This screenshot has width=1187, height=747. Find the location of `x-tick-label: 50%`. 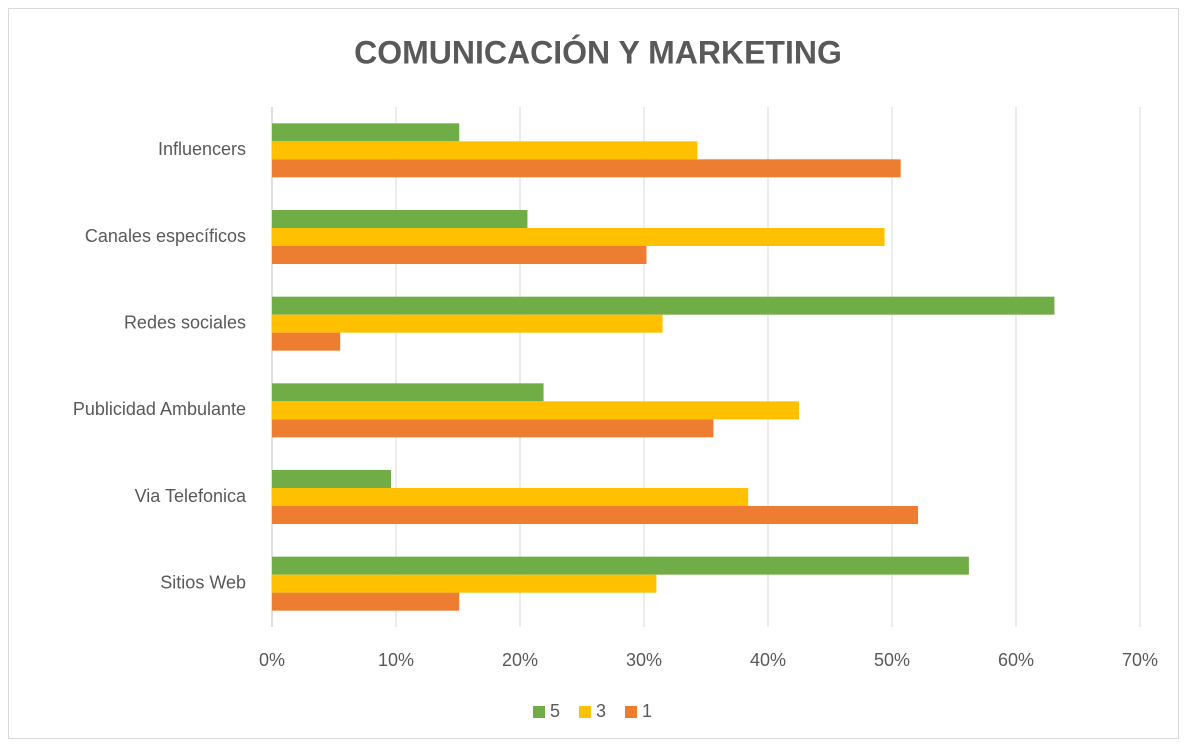

x-tick-label: 50% is located at coordinates (892, 660).